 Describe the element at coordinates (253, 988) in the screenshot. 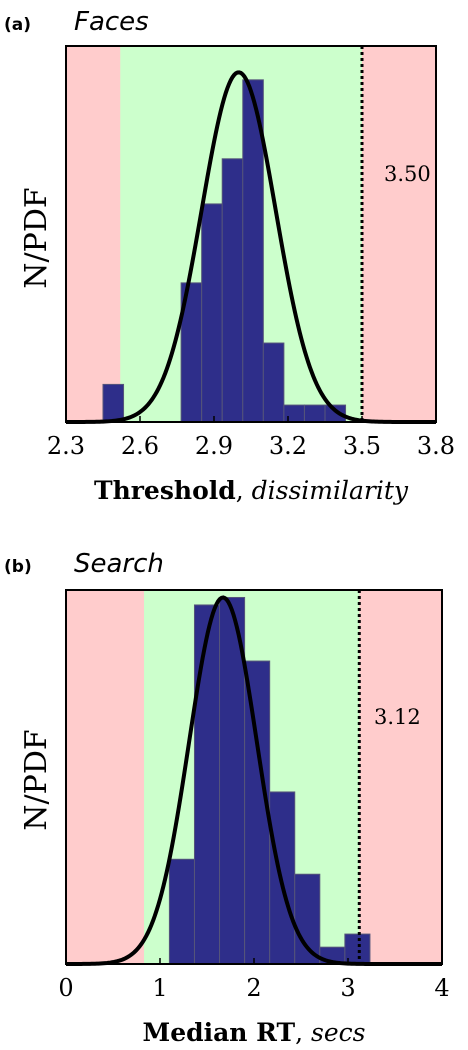

I see `panel-b-xtick-label-2: 2` at that location.